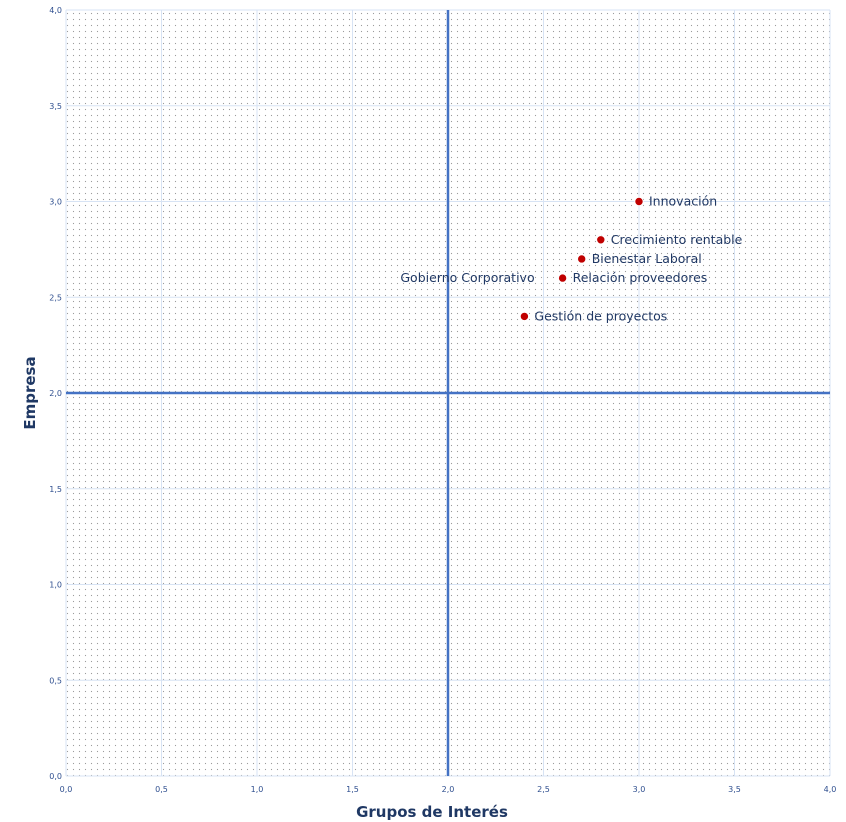 The height and width of the screenshot is (822, 846). I want to click on x-tick-labels: 0,0 0,5 1,0 1,5 2,0 2,5 3,0 3,5 4,0, so click(448, 789).